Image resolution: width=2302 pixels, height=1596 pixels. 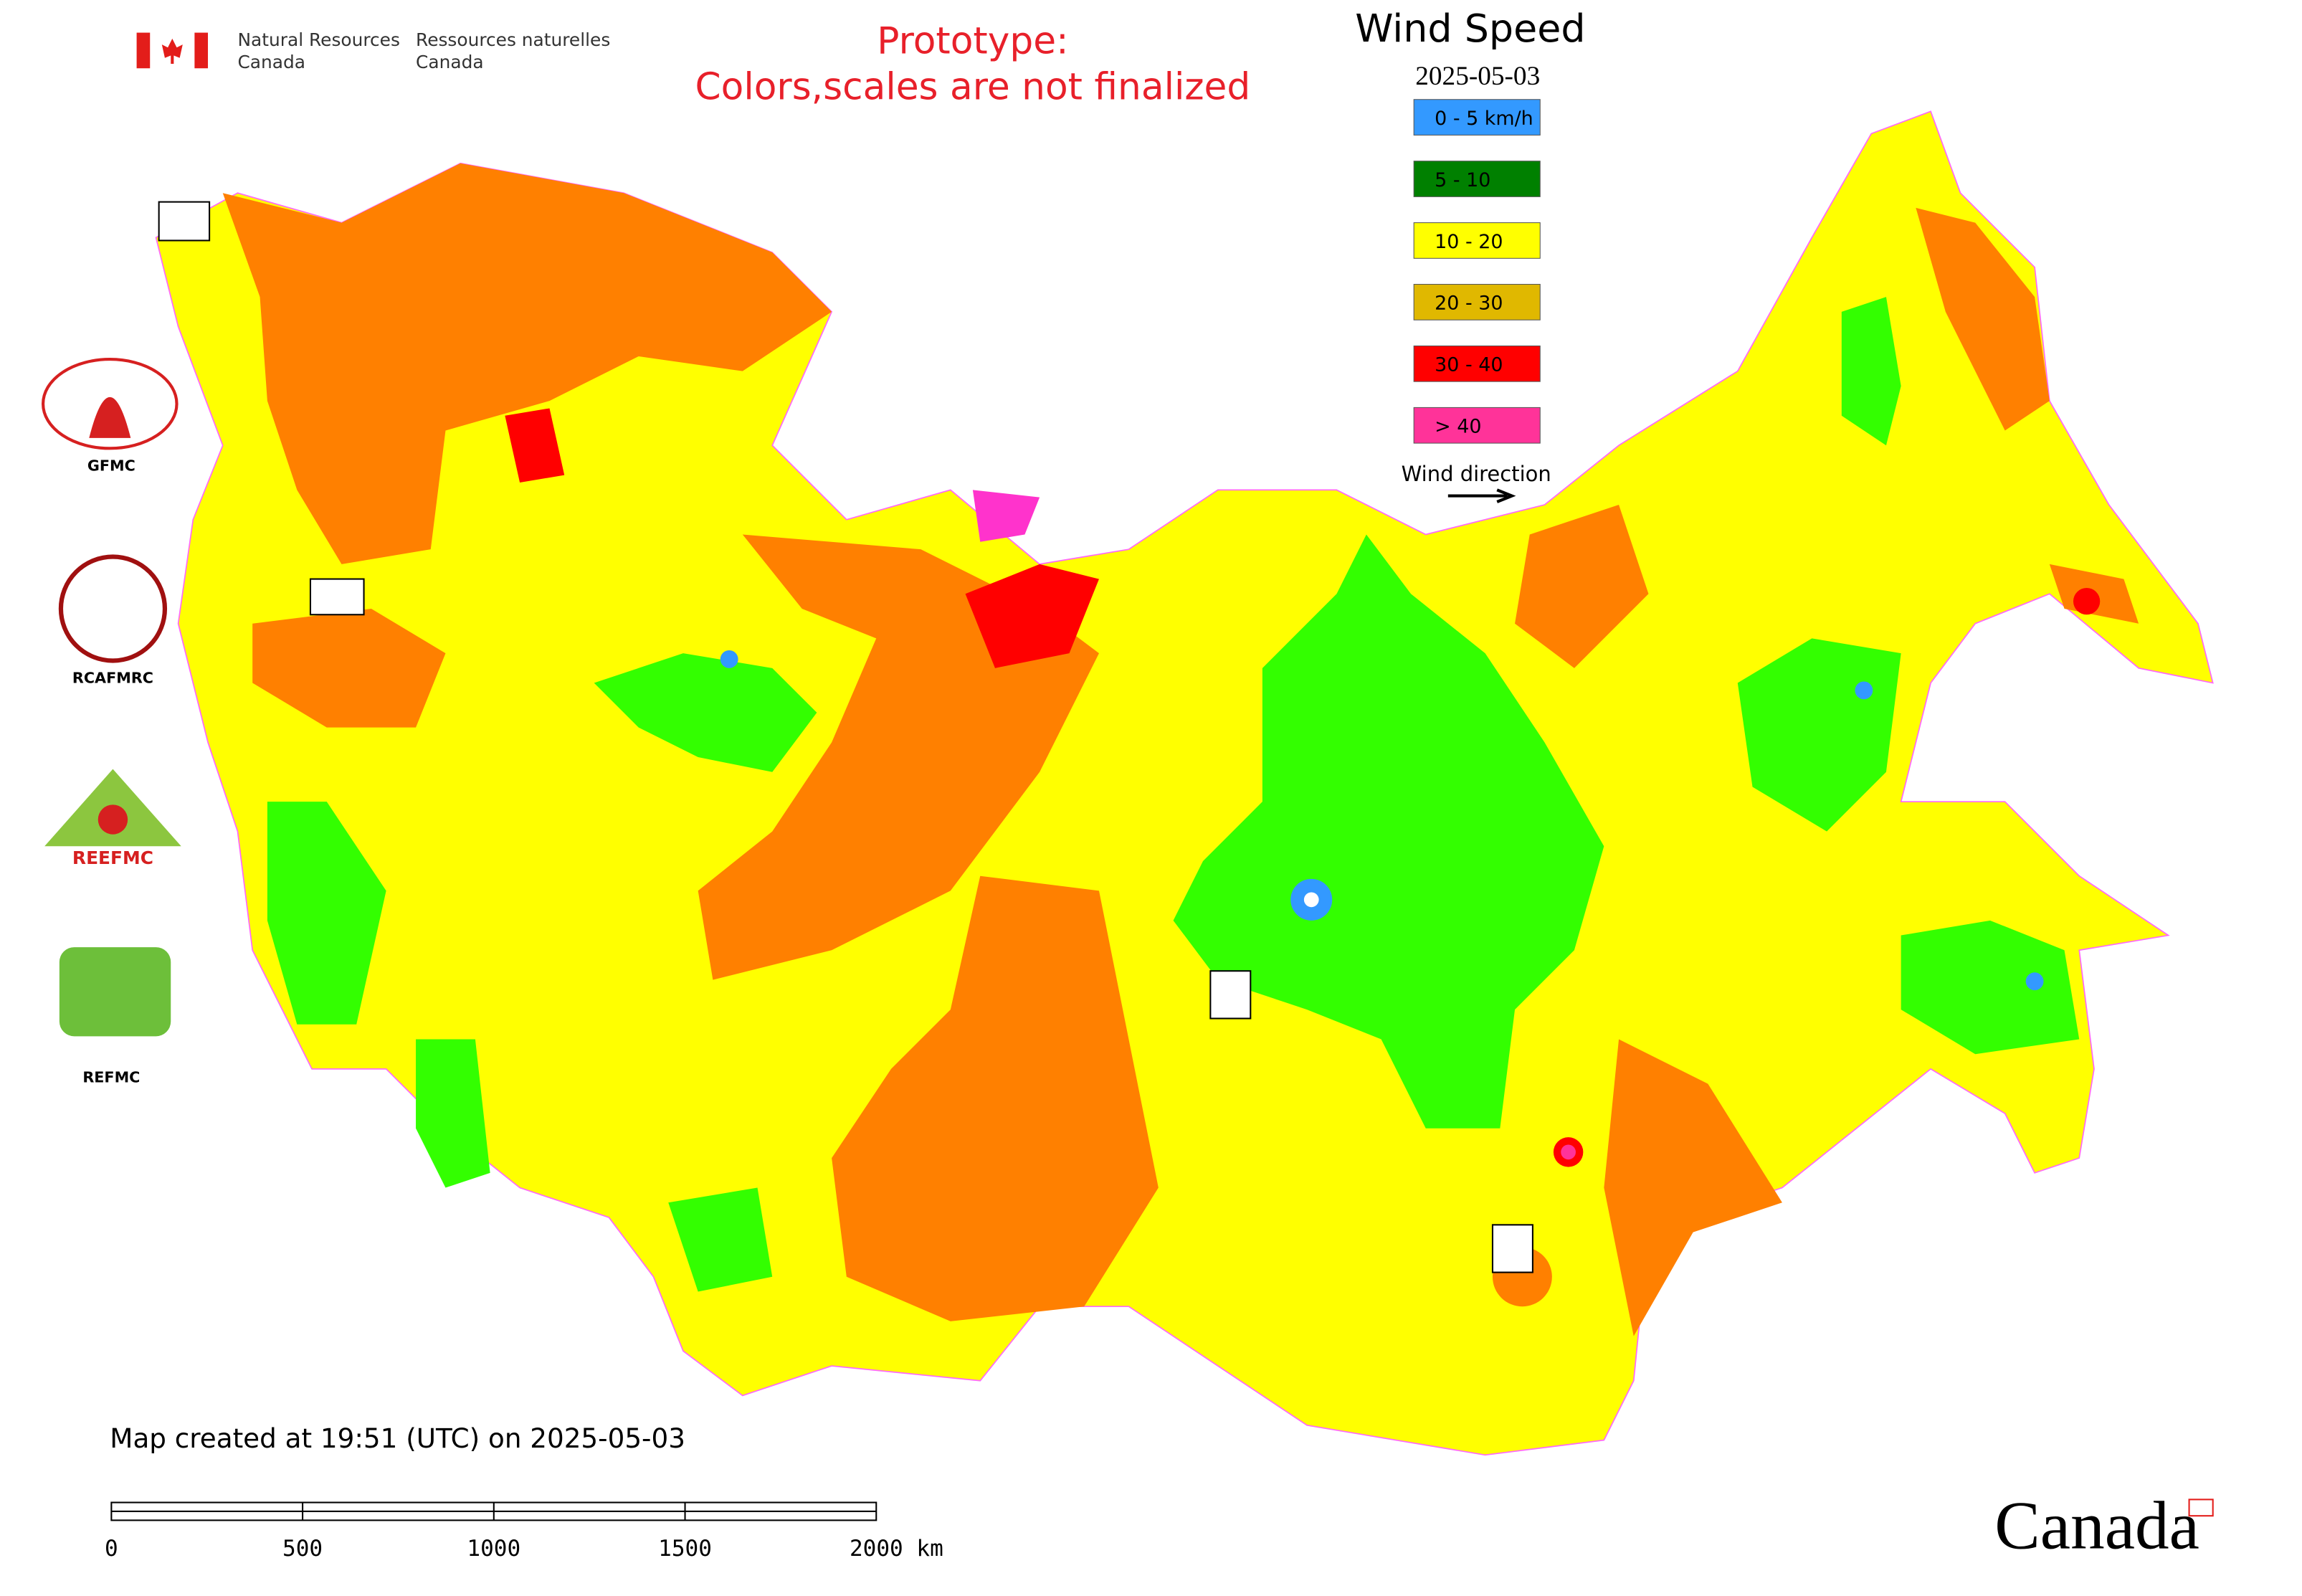 What do you see at coordinates (113, 819) in the screenshot?
I see `logo-reefmc` at bounding box center [113, 819].